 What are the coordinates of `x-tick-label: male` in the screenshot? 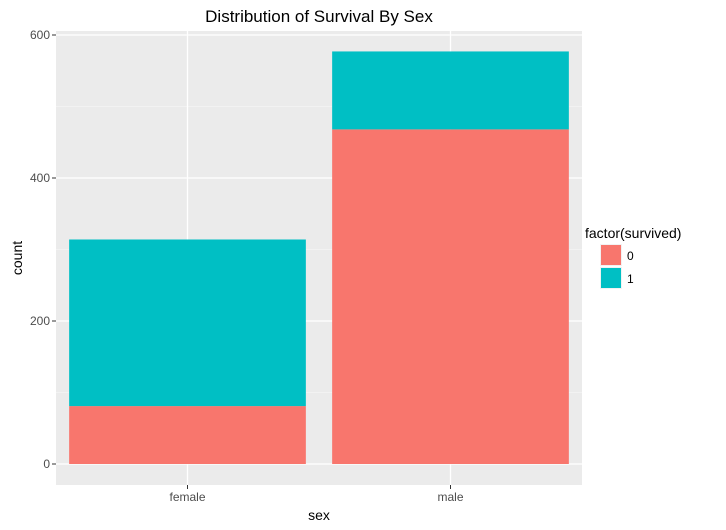 It's located at (450, 497).